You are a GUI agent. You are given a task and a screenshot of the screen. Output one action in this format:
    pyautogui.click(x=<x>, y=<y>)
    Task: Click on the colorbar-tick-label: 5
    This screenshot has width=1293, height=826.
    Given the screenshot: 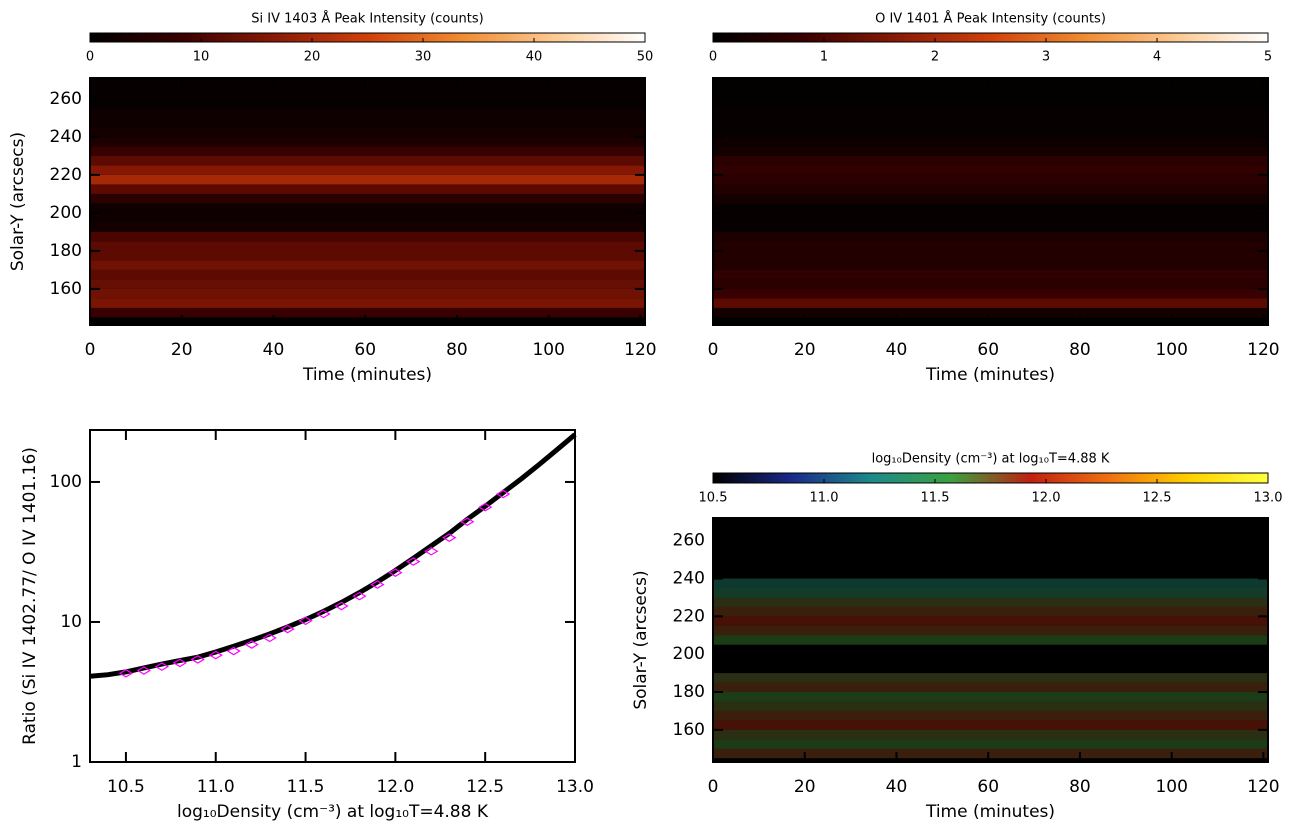 What is the action you would take?
    pyautogui.click(x=1268, y=57)
    